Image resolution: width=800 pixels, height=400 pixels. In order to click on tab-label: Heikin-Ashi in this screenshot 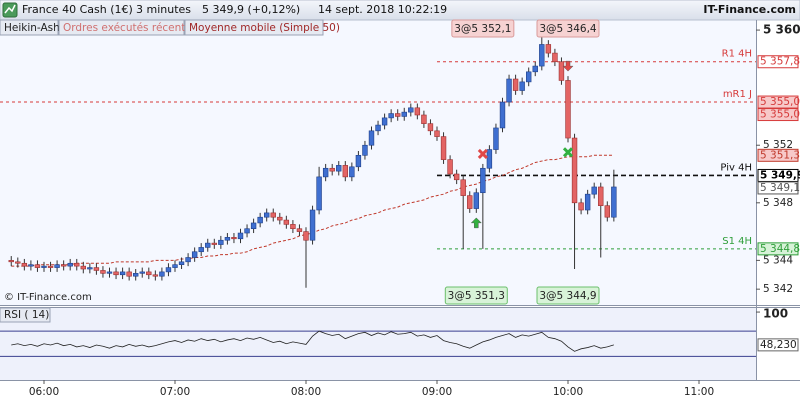, I will do `click(33, 28)`.